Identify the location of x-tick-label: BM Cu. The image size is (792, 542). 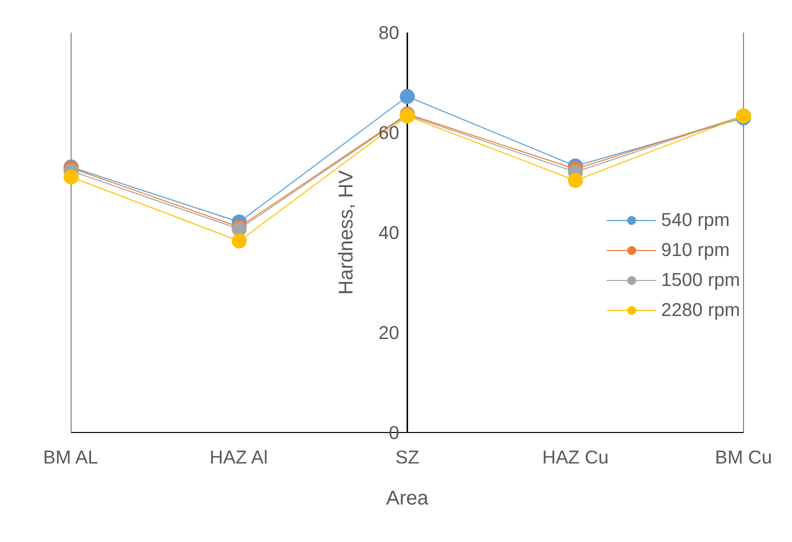
(743, 457).